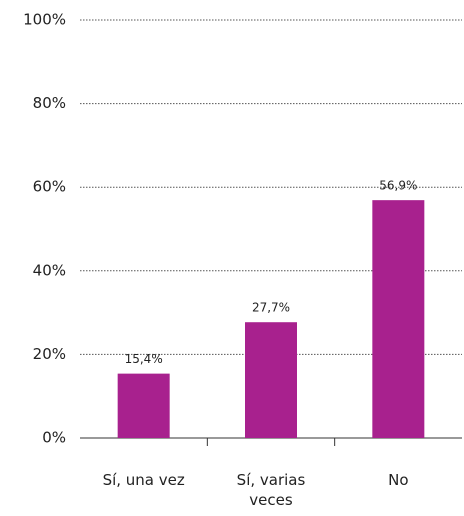 This screenshot has width=464, height=516. Describe the element at coordinates (49, 187) in the screenshot. I see `y-tick-label: 60%` at that location.